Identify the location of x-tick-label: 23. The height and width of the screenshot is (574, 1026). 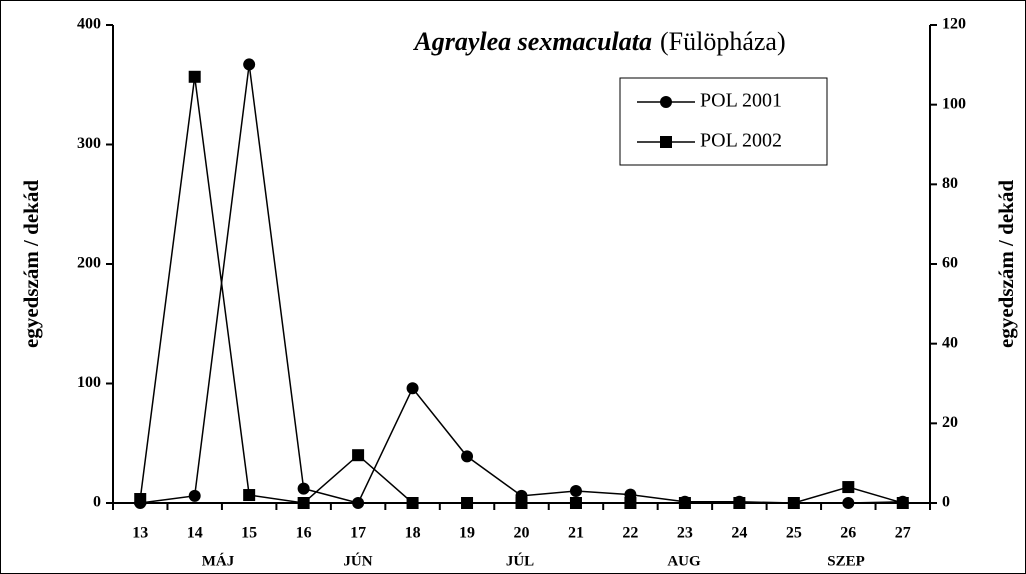
(685, 533).